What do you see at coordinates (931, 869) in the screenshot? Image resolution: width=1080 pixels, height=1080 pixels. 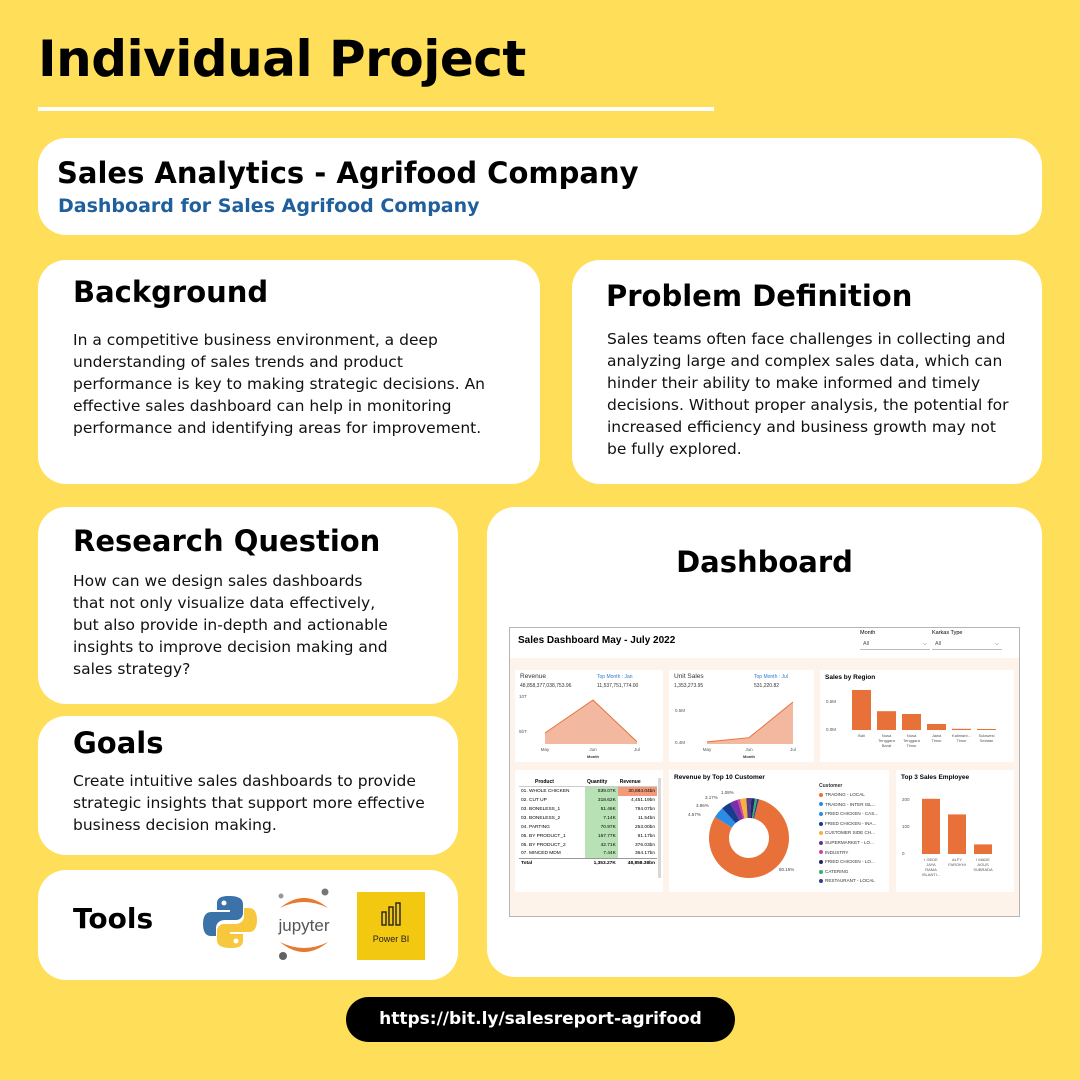 I see `employee-name-label: RAMA` at bounding box center [931, 869].